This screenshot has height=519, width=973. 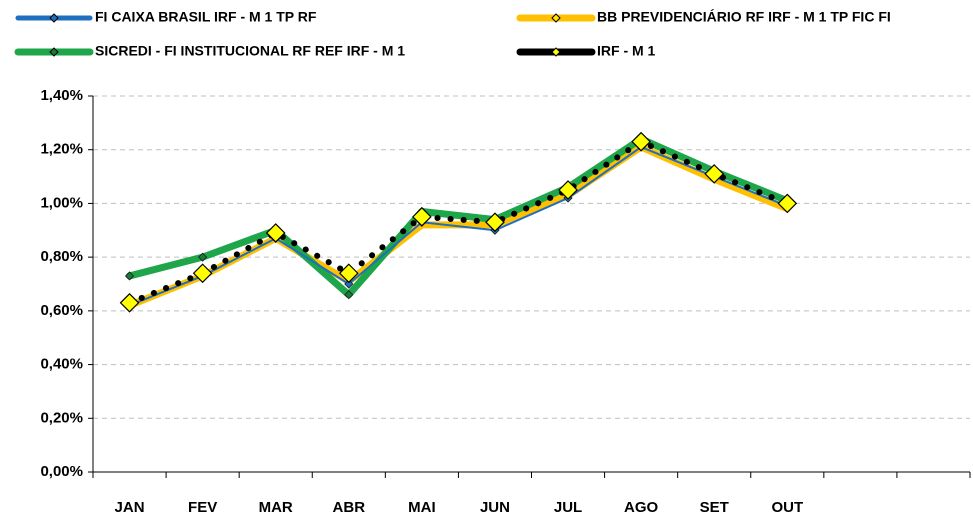 I want to click on y-tick-label: 0,00%, so click(x=61, y=471).